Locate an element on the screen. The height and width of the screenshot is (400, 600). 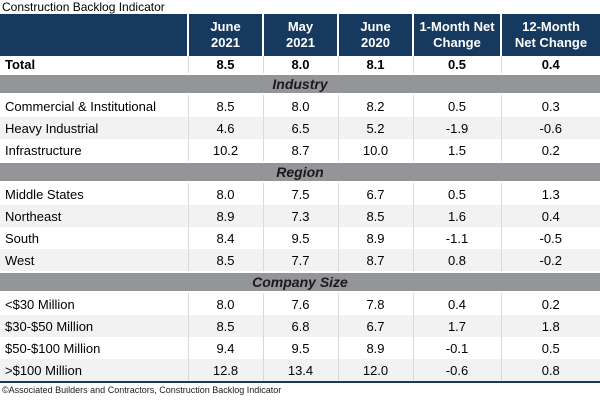
cell-value: 13.4 is located at coordinates (300, 370).